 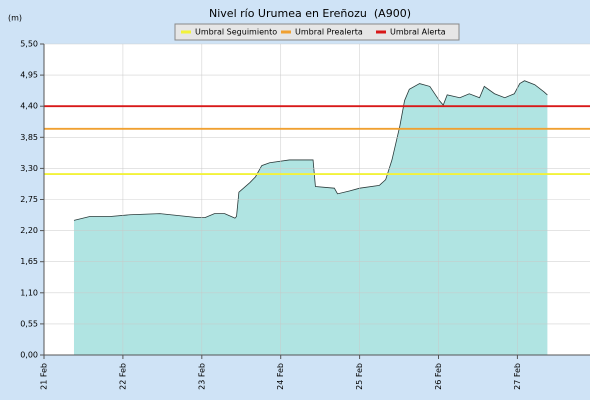 I want to click on y-axis-label: (m), so click(x=15, y=18).